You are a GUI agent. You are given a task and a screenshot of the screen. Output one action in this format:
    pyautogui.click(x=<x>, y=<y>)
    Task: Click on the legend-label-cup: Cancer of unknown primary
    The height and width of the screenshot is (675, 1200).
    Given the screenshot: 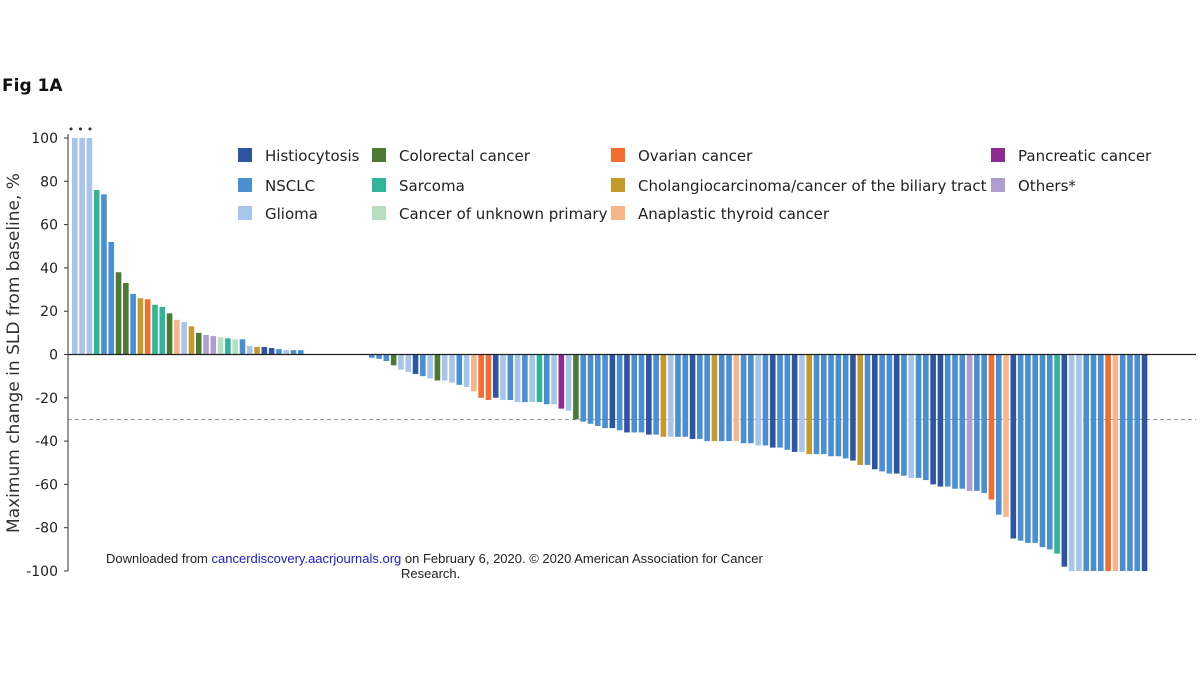 What is the action you would take?
    pyautogui.click(x=503, y=214)
    